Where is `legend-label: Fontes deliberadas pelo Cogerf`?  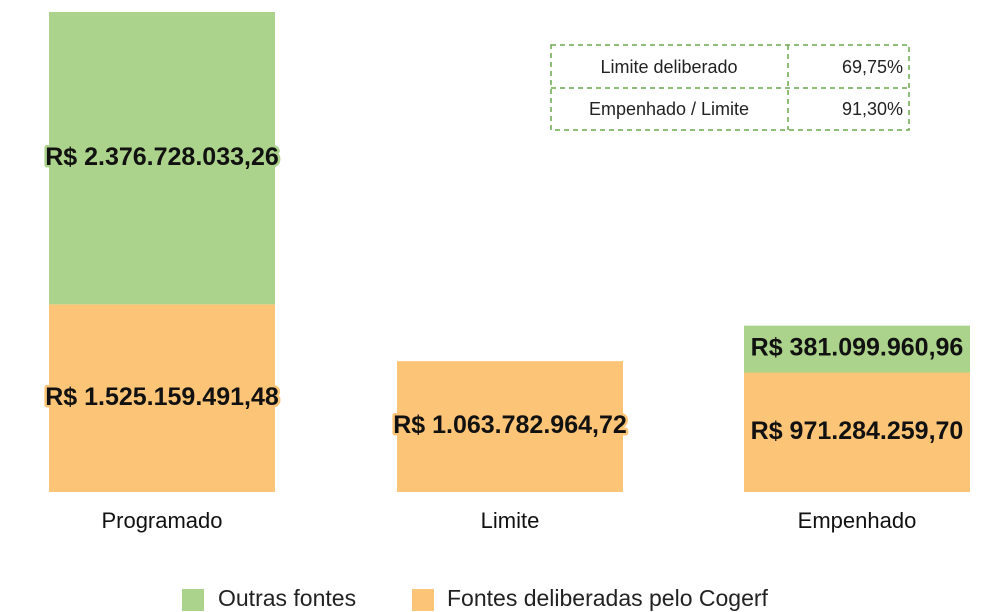 legend-label: Fontes deliberadas pelo Cogerf is located at coordinates (608, 598).